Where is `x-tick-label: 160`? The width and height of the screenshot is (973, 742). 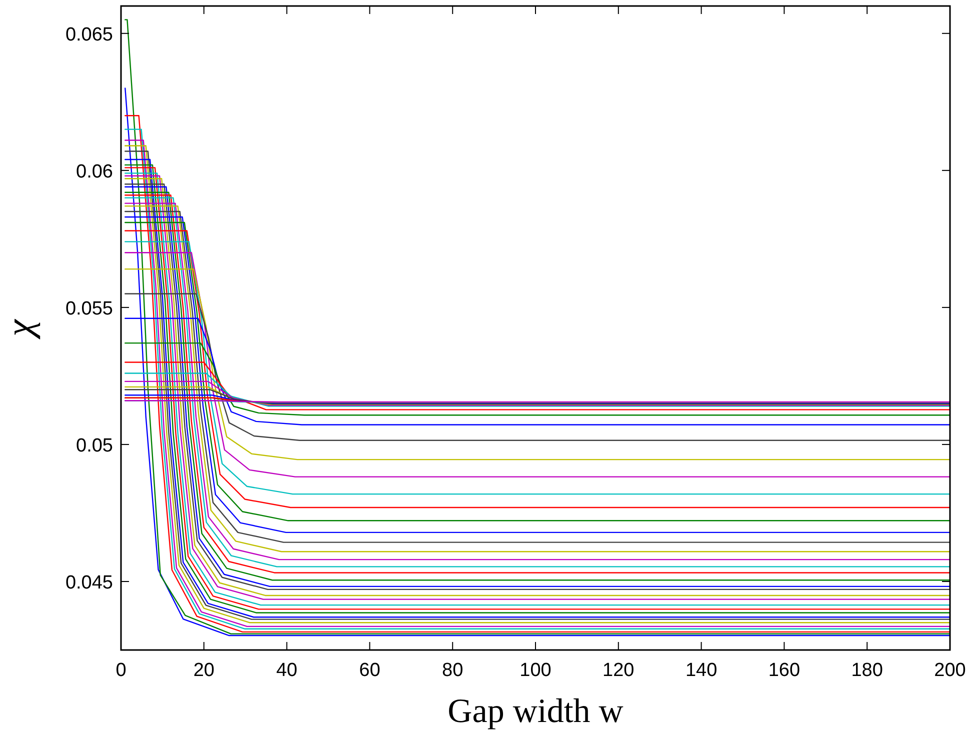 x-tick-label: 160 is located at coordinates (784, 670).